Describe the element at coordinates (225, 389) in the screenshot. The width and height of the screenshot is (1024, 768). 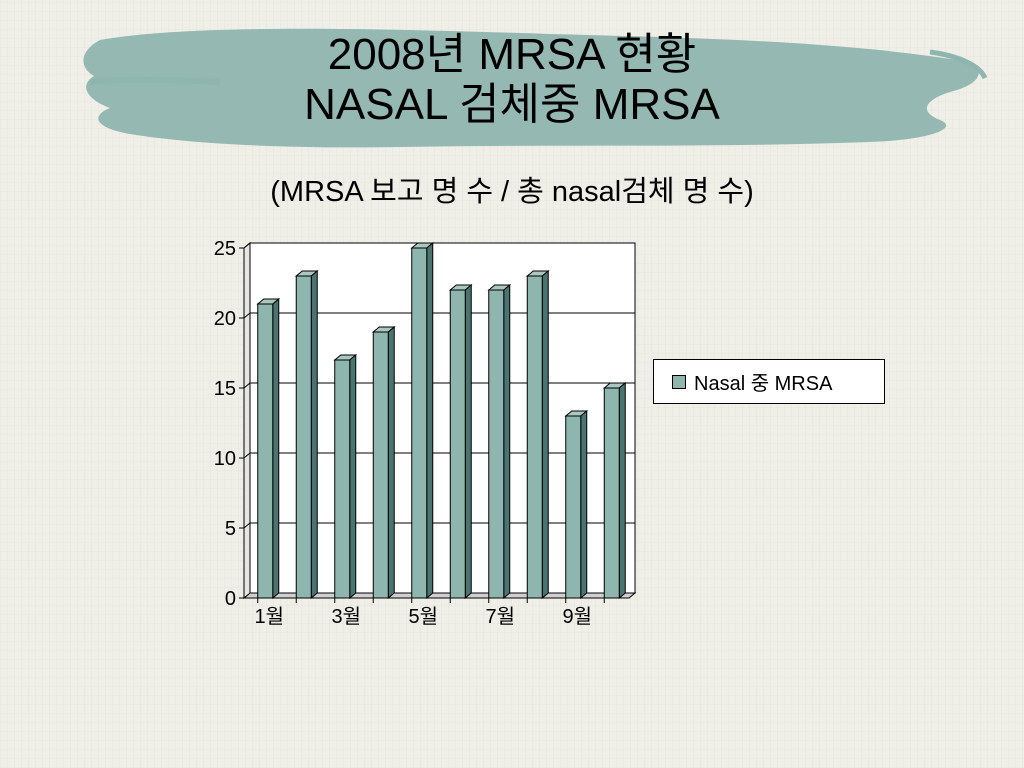
I see `y-tick-label: 15` at that location.